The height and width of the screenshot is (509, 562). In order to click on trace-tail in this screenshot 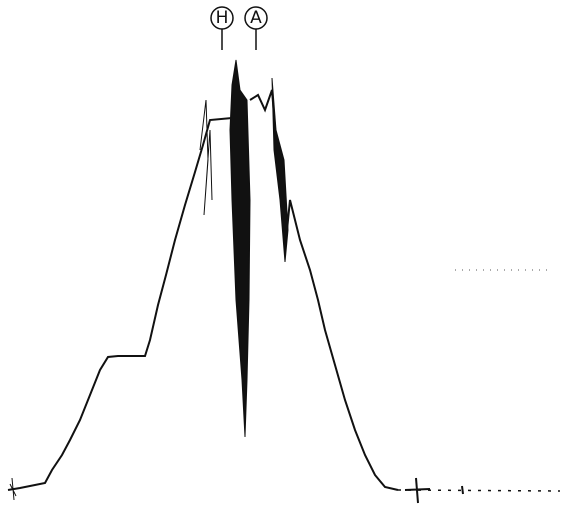, I will do `click(479, 490)`.